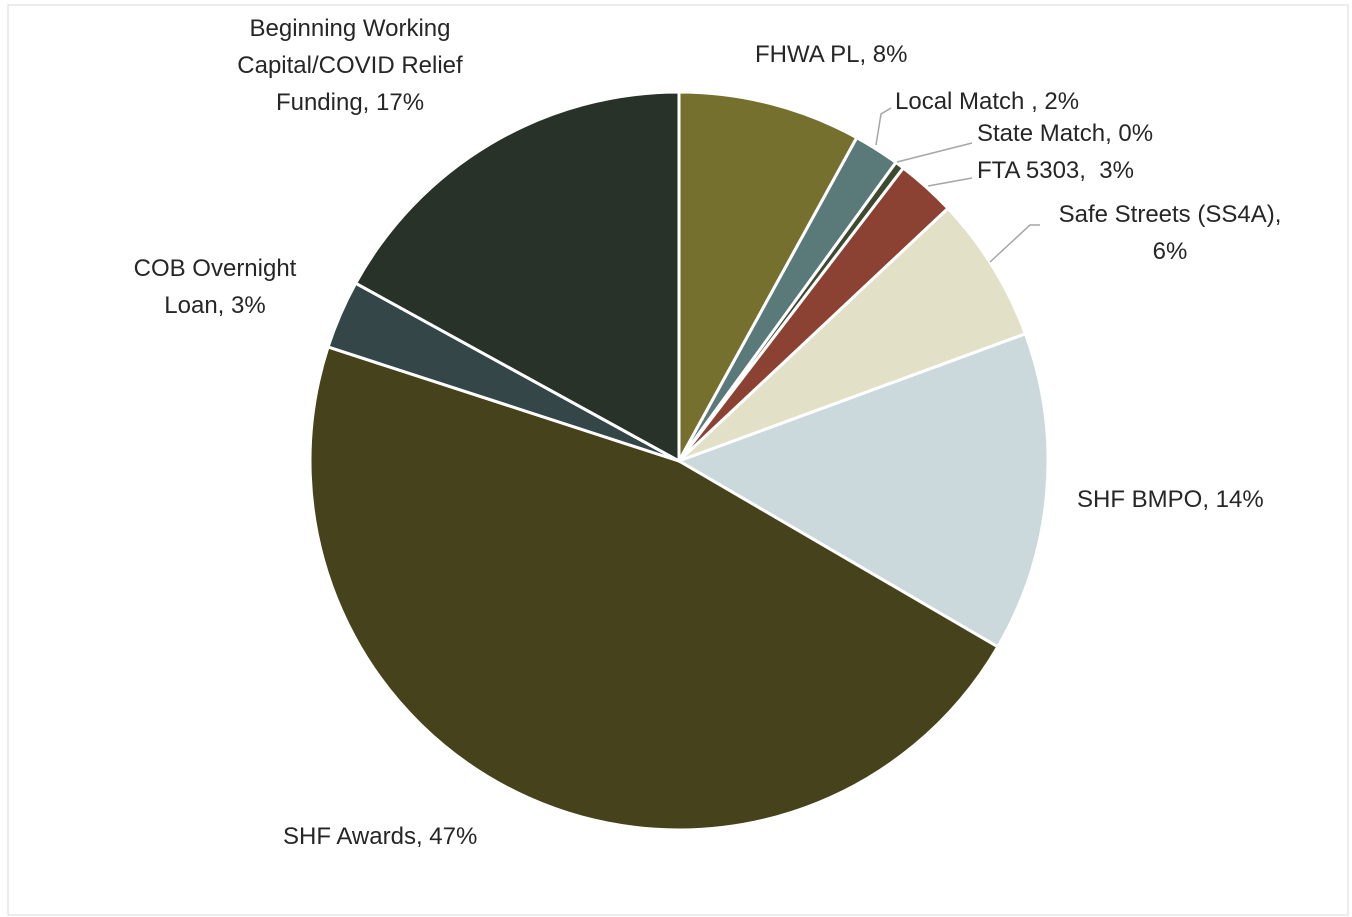 This screenshot has height=917, width=1352. What do you see at coordinates (1170, 233) in the screenshot?
I see `data-label: Safe Streets (SS4A), 6%` at bounding box center [1170, 233].